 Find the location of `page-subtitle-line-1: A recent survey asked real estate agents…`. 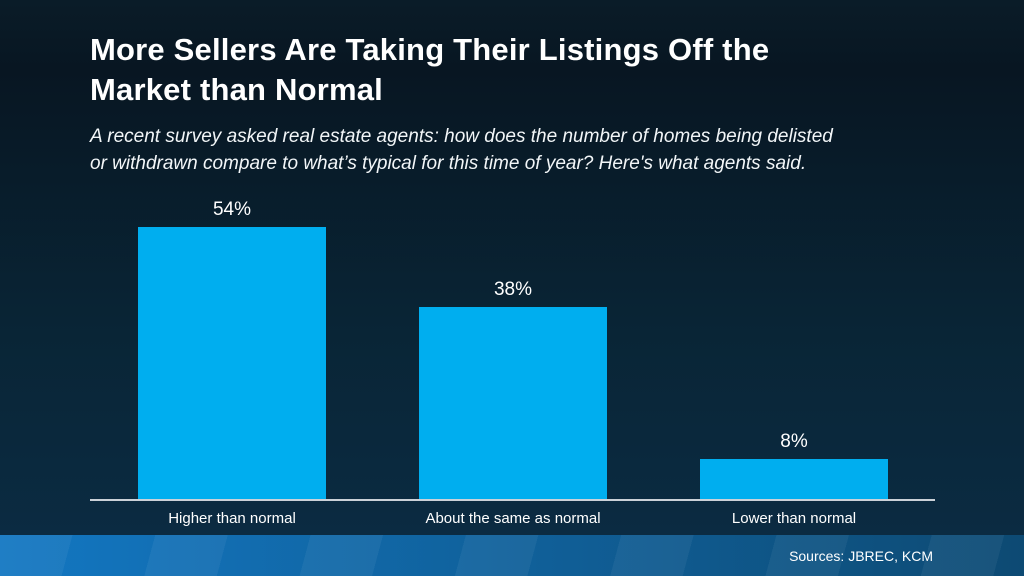

page-subtitle-line-1: A recent survey asked real estate agents… is located at coordinates (461, 136).